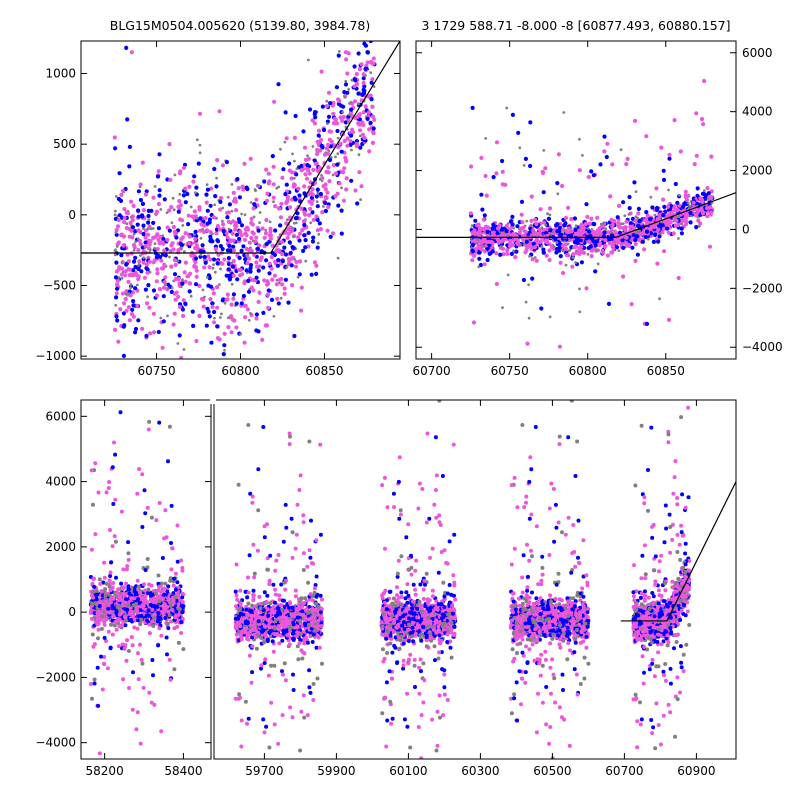 This screenshot has width=800, height=800. Describe the element at coordinates (105, 771) in the screenshot. I see `x-tick-label: 58200` at that location.